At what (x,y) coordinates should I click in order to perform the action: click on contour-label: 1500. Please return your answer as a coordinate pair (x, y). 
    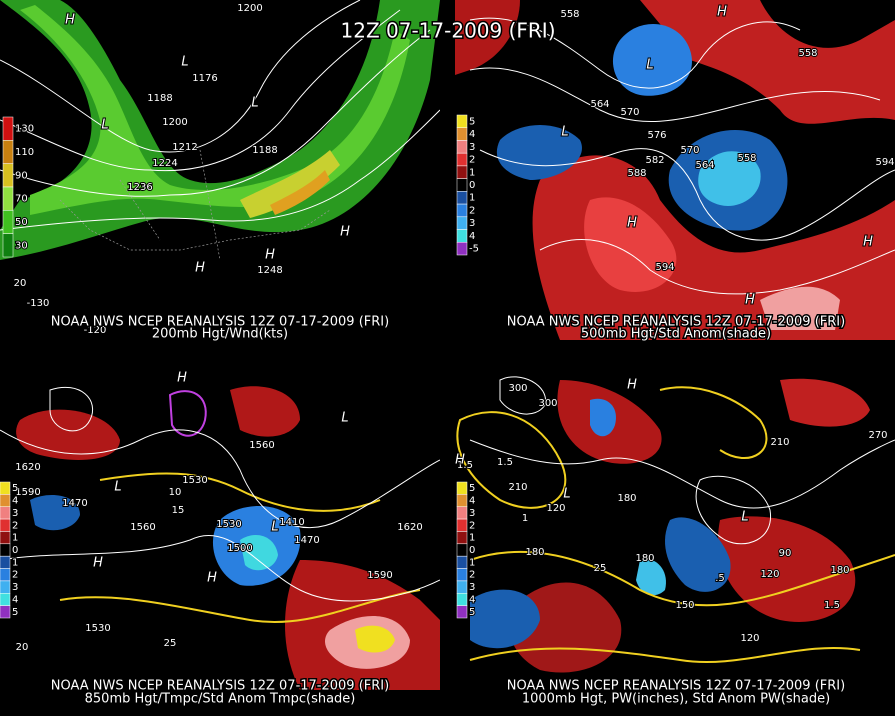
    Looking at the image, I should click on (239, 548).